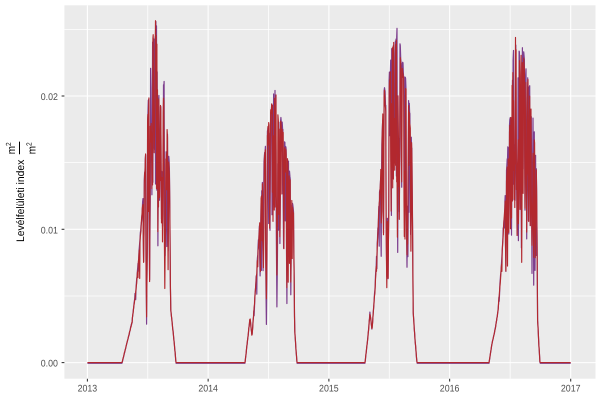 The height and width of the screenshot is (405, 600). Describe the element at coordinates (208, 388) in the screenshot. I see `svg-text: 2014` at that location.